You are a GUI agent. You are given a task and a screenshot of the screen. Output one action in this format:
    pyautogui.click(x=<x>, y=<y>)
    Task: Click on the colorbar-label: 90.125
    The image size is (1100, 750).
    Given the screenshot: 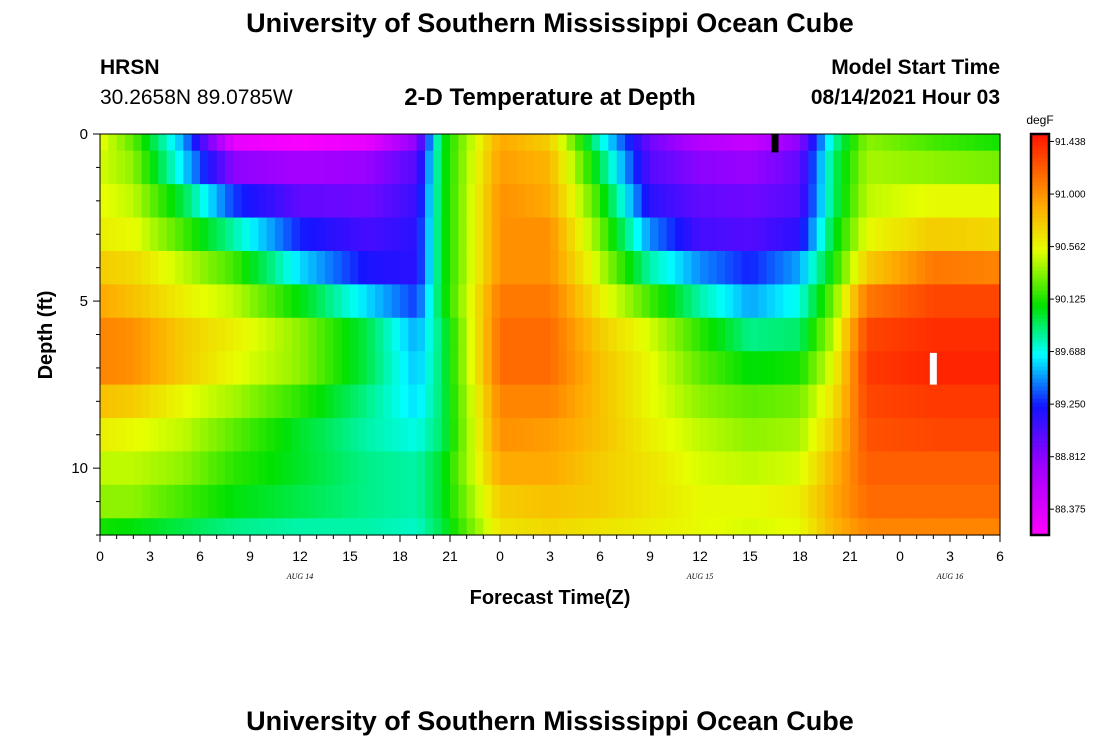 What is the action you would take?
    pyautogui.click(x=1070, y=300)
    